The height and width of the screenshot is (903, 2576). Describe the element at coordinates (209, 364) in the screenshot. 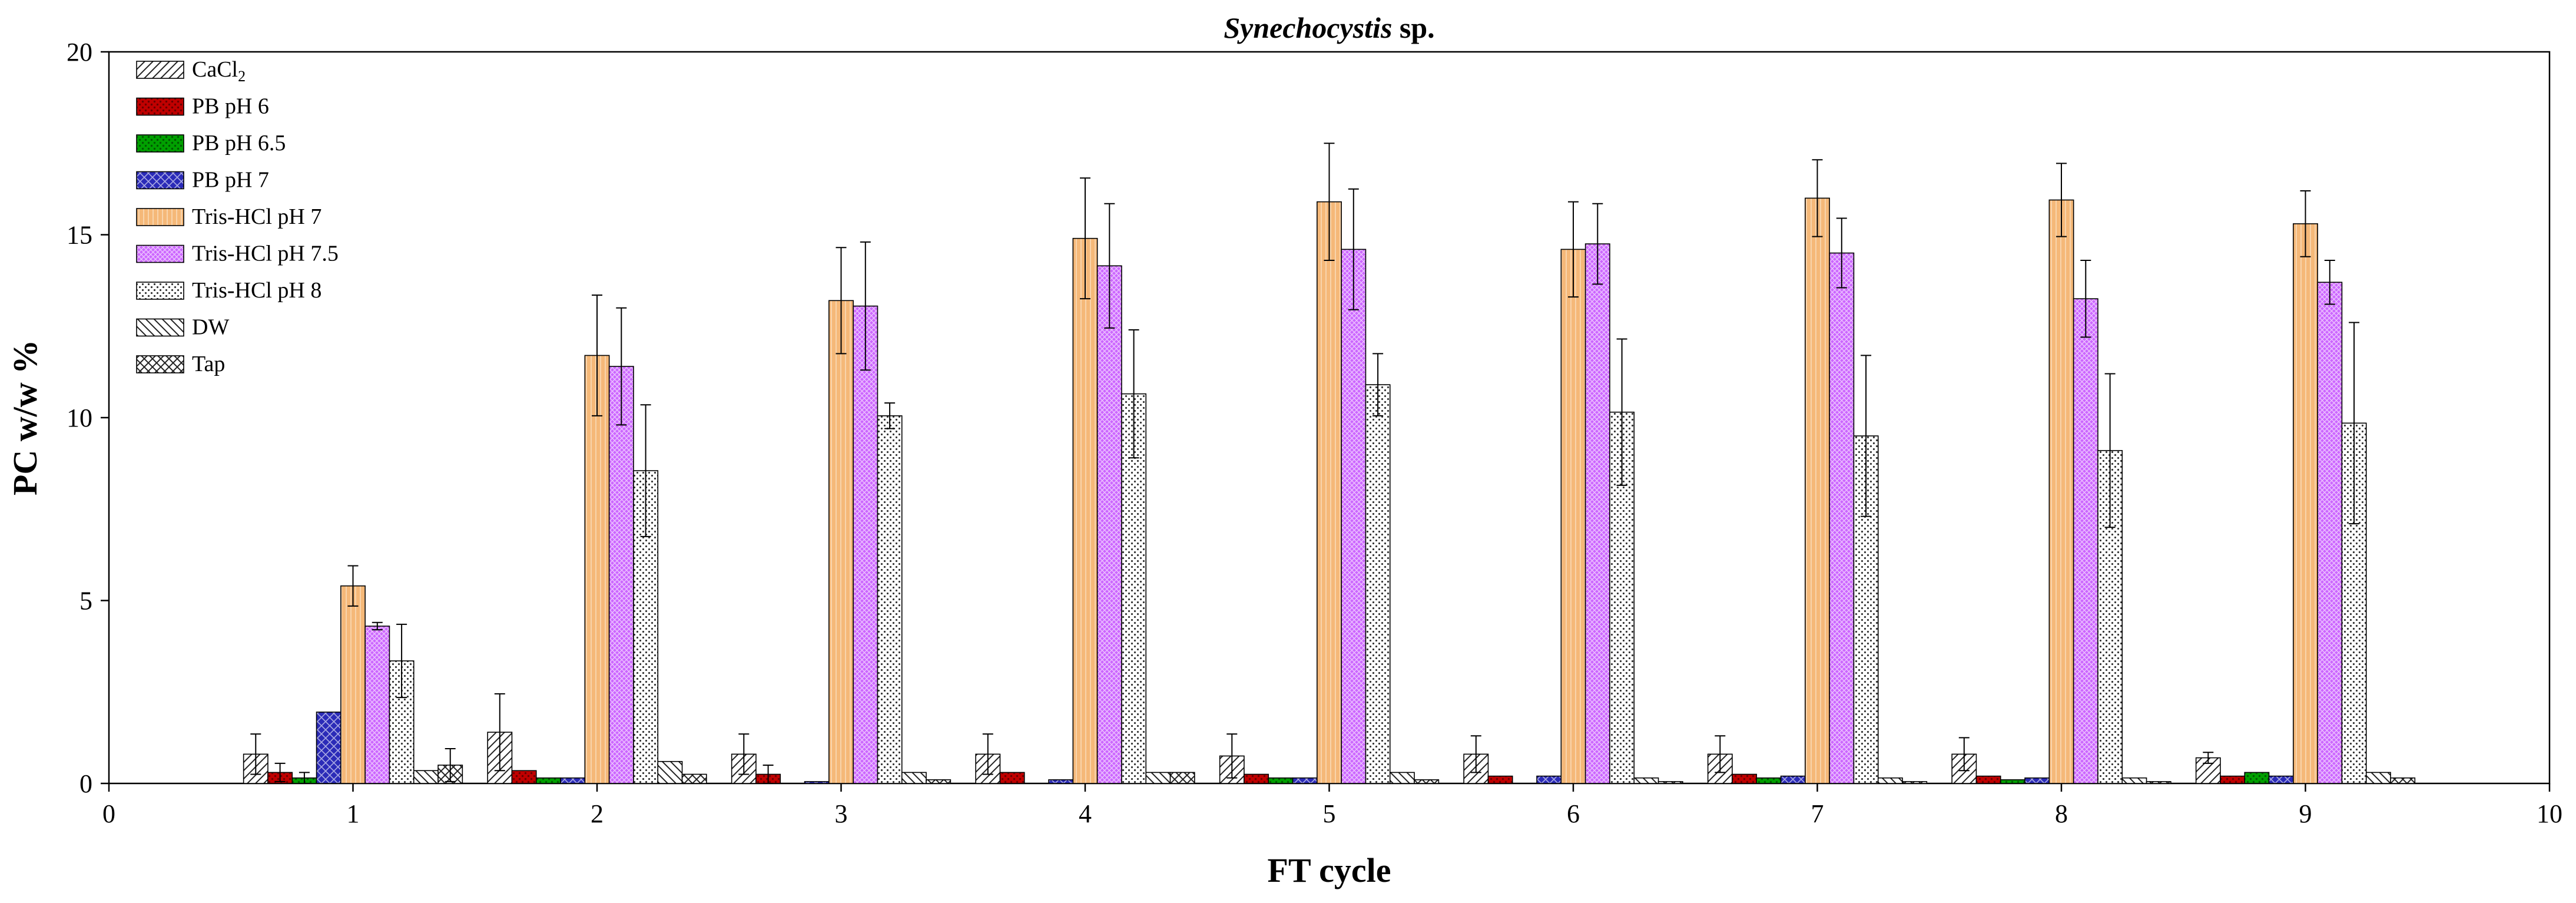

I see `legend-label-9: Tap` at that location.